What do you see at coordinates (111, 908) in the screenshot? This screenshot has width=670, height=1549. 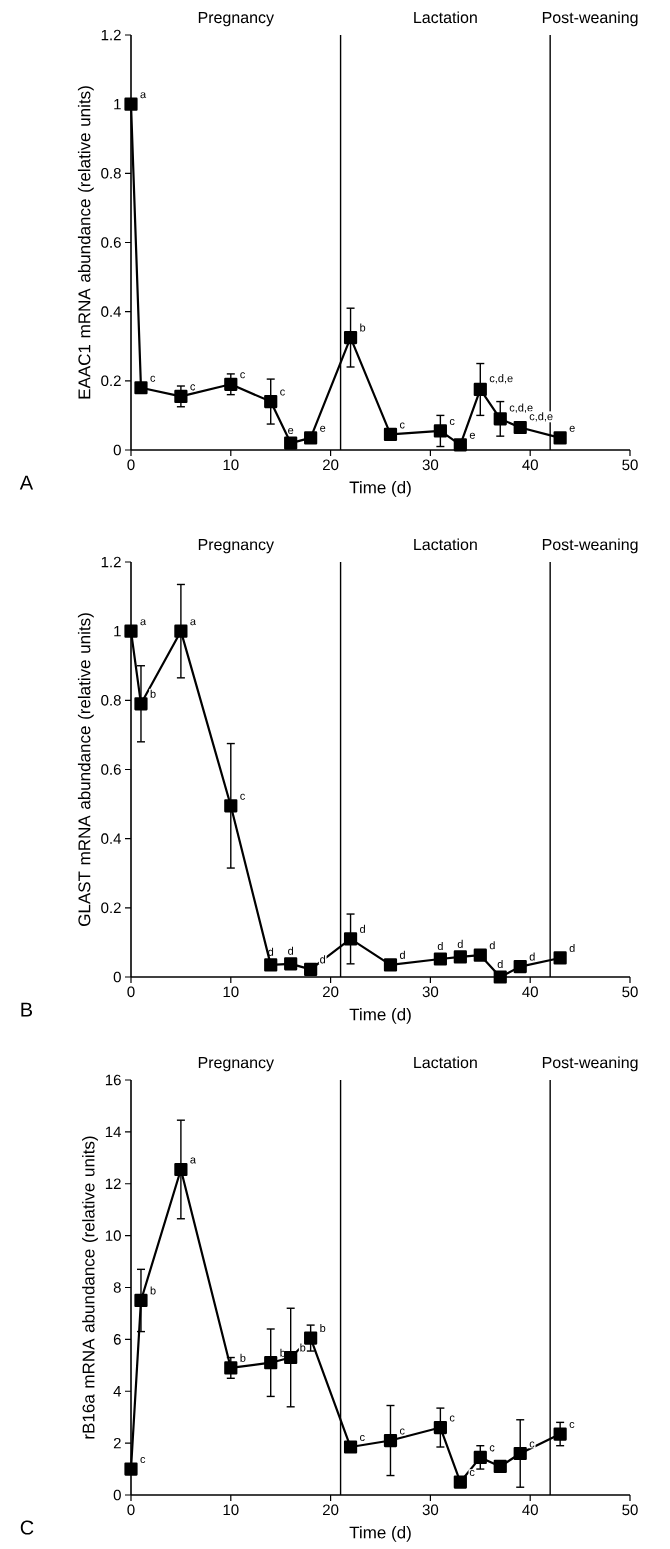 I see `y-tick-label: 0.2` at bounding box center [111, 908].